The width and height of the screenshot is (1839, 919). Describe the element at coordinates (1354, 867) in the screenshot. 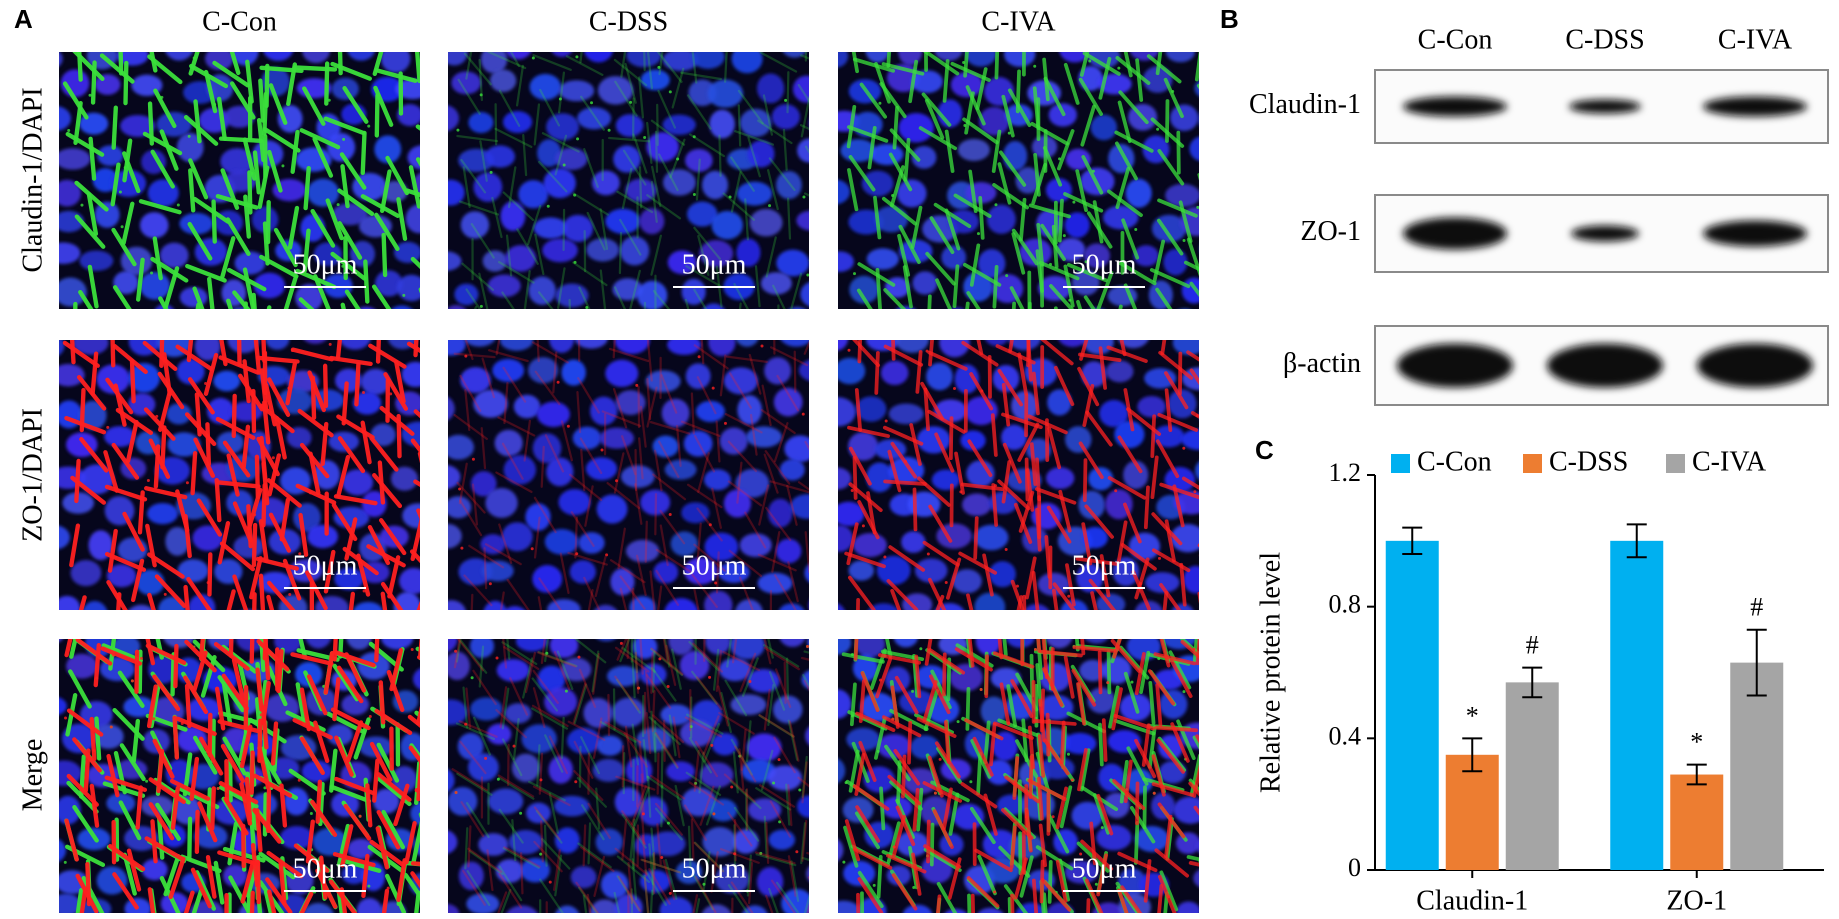

I see `y-tick-label: 0` at that location.